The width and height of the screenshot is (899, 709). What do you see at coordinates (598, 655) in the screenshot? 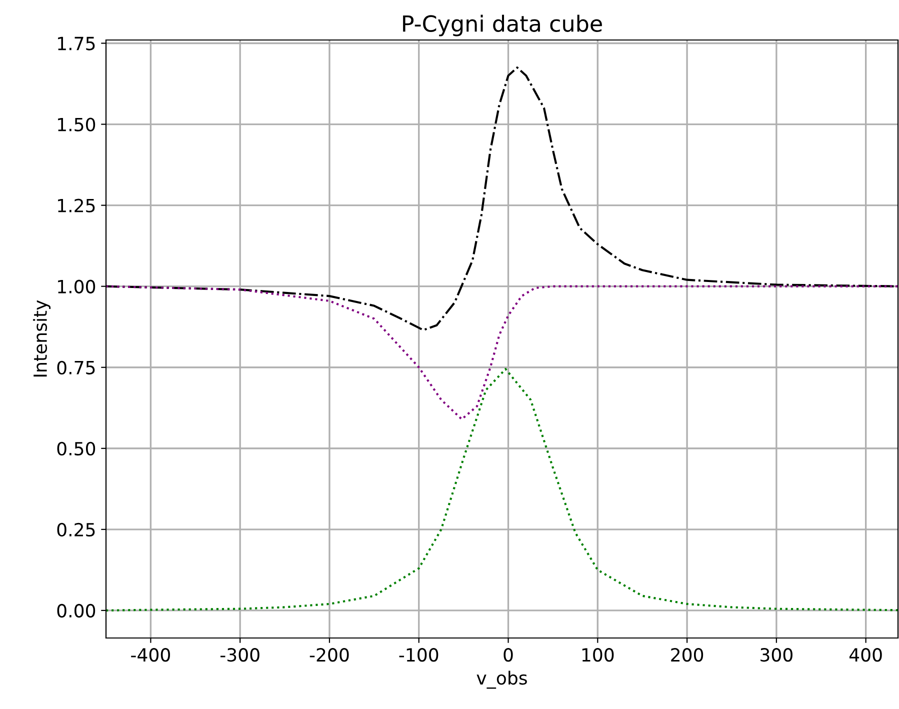
I see `x-tick-label: 100` at bounding box center [598, 655].